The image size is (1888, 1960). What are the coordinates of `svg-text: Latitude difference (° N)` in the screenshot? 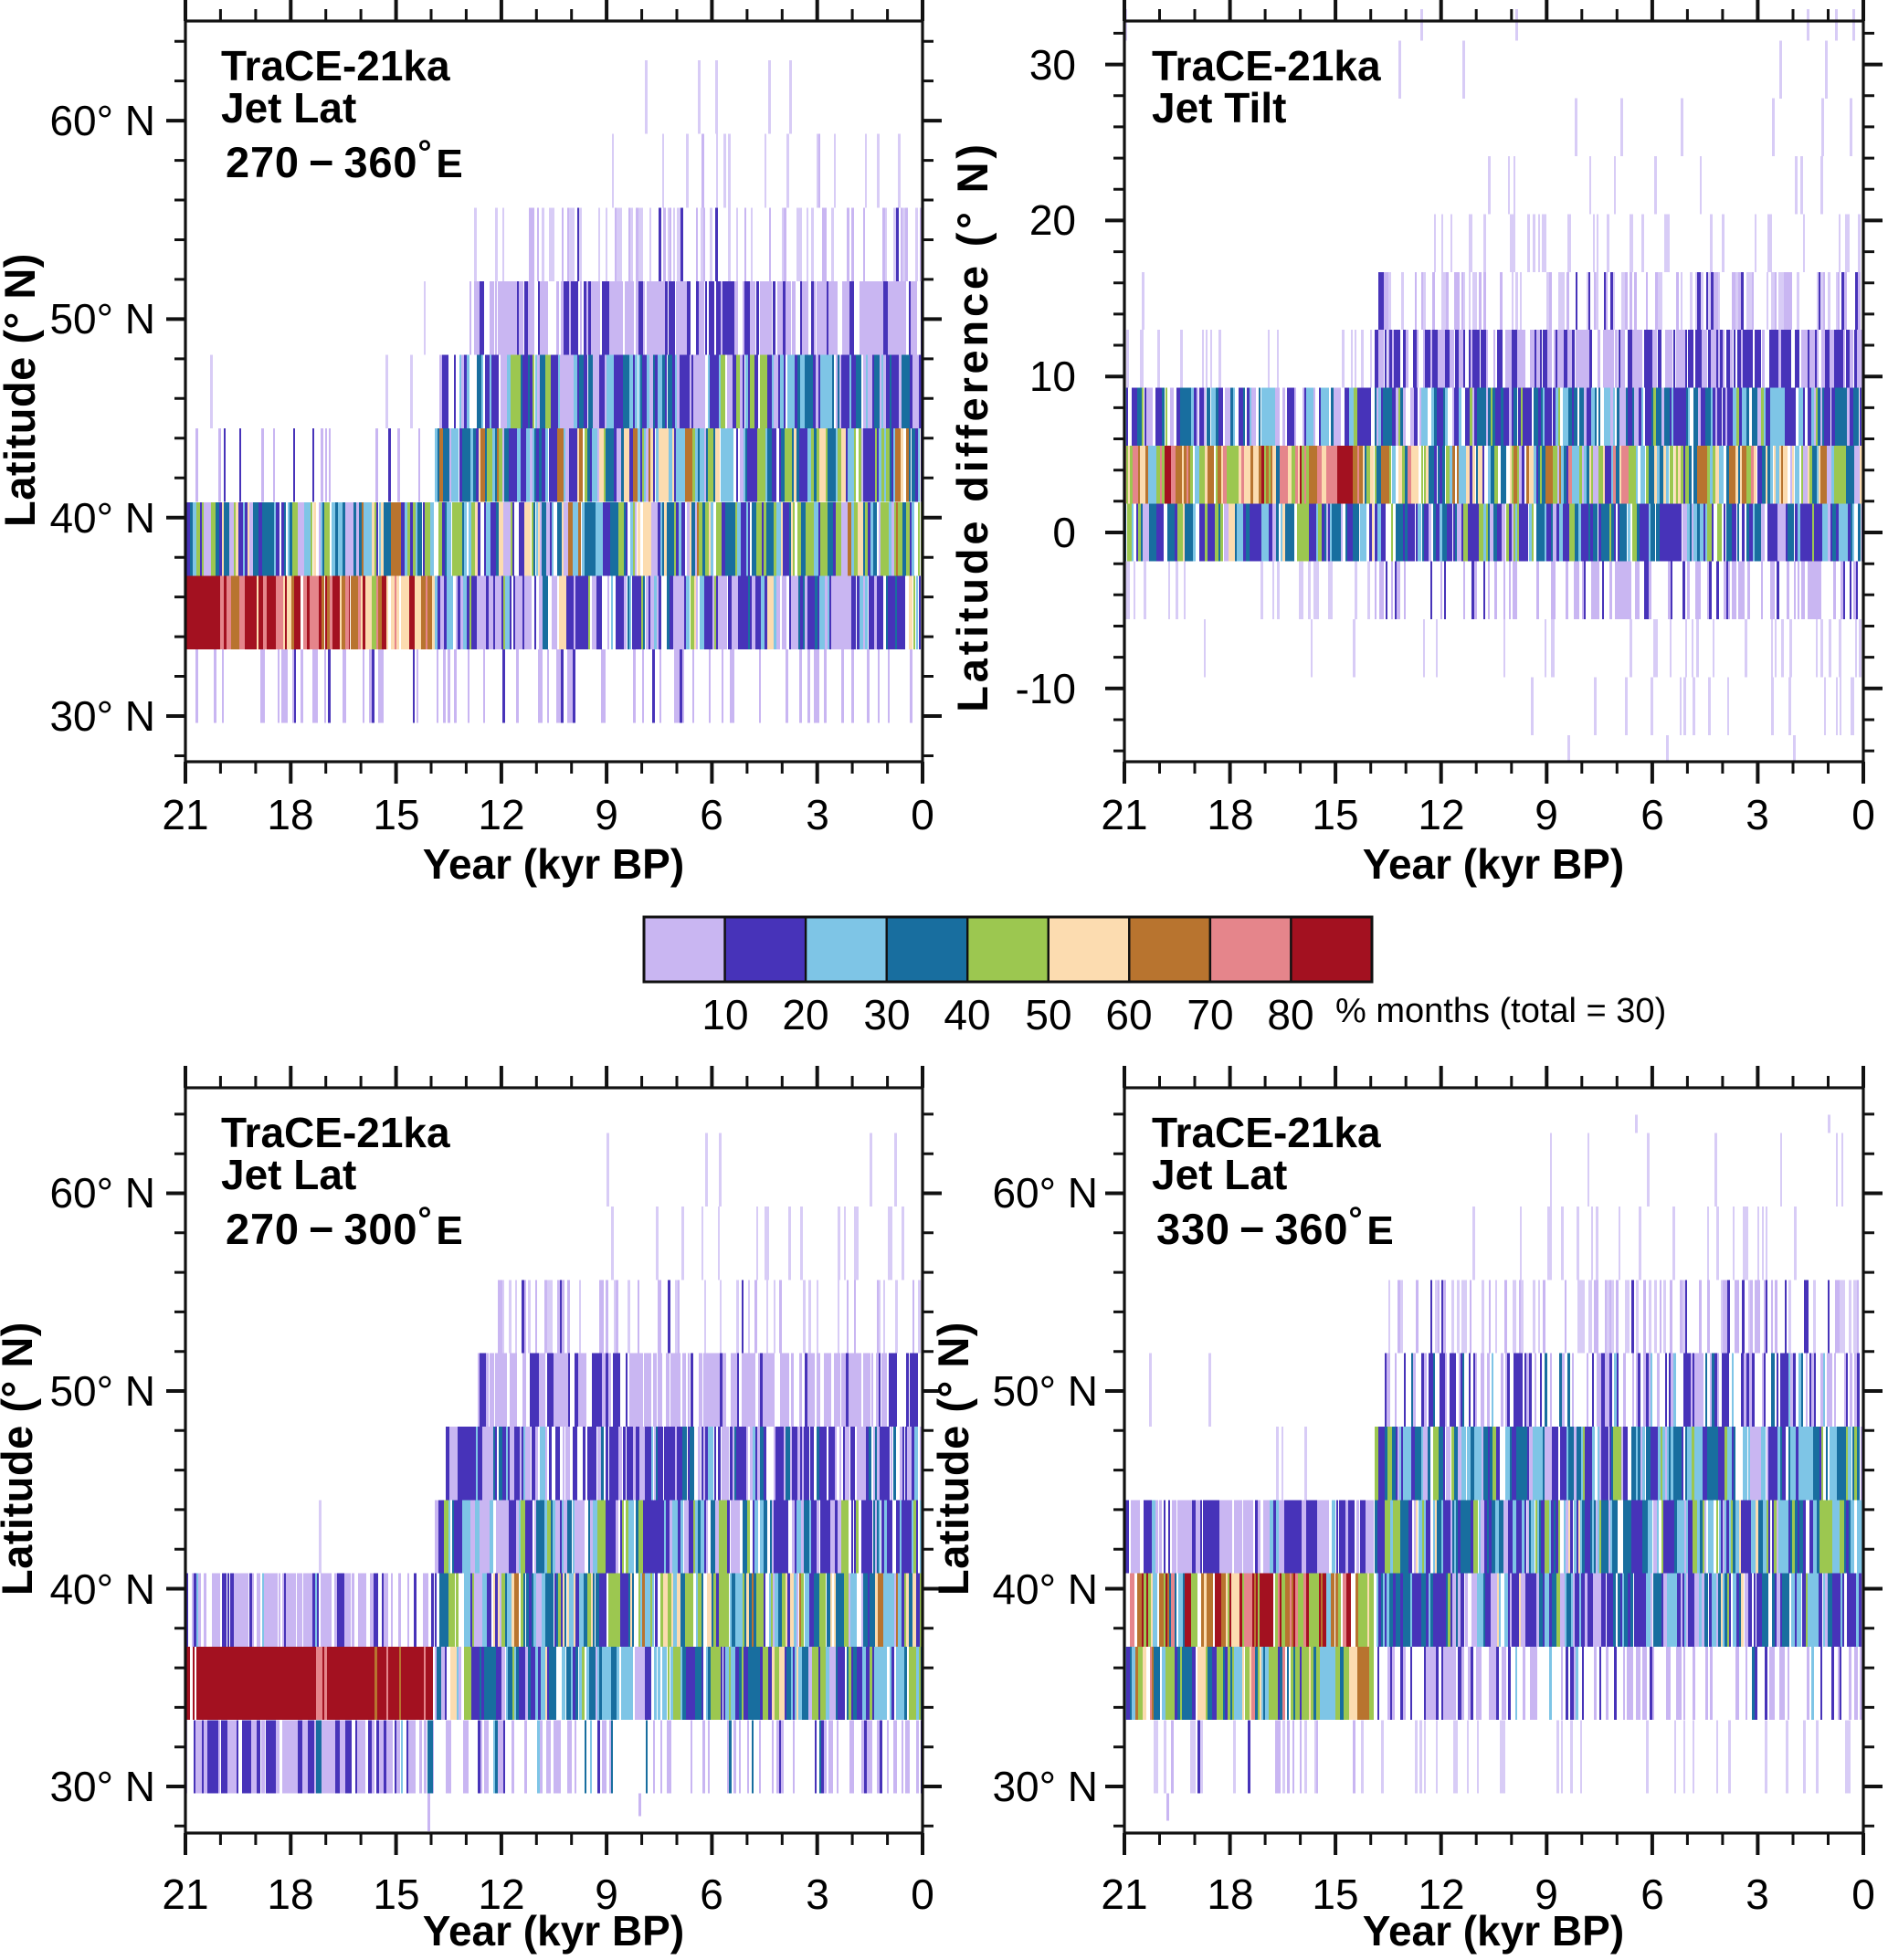 It's located at (972, 426).